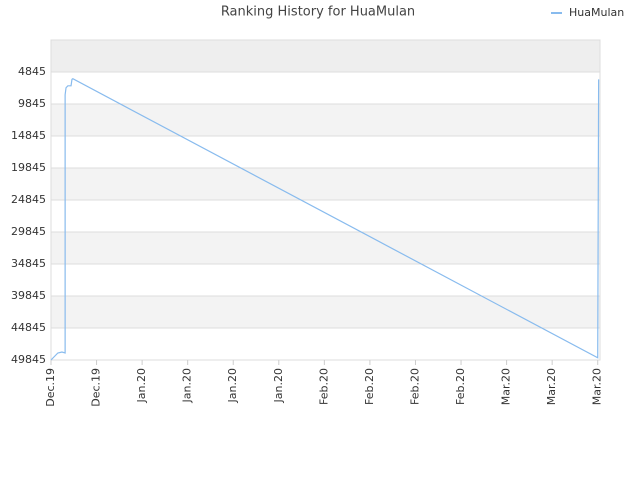 The width and height of the screenshot is (640, 480). What do you see at coordinates (28, 167) in the screenshot?
I see `y-tick-label: 19845` at bounding box center [28, 167].